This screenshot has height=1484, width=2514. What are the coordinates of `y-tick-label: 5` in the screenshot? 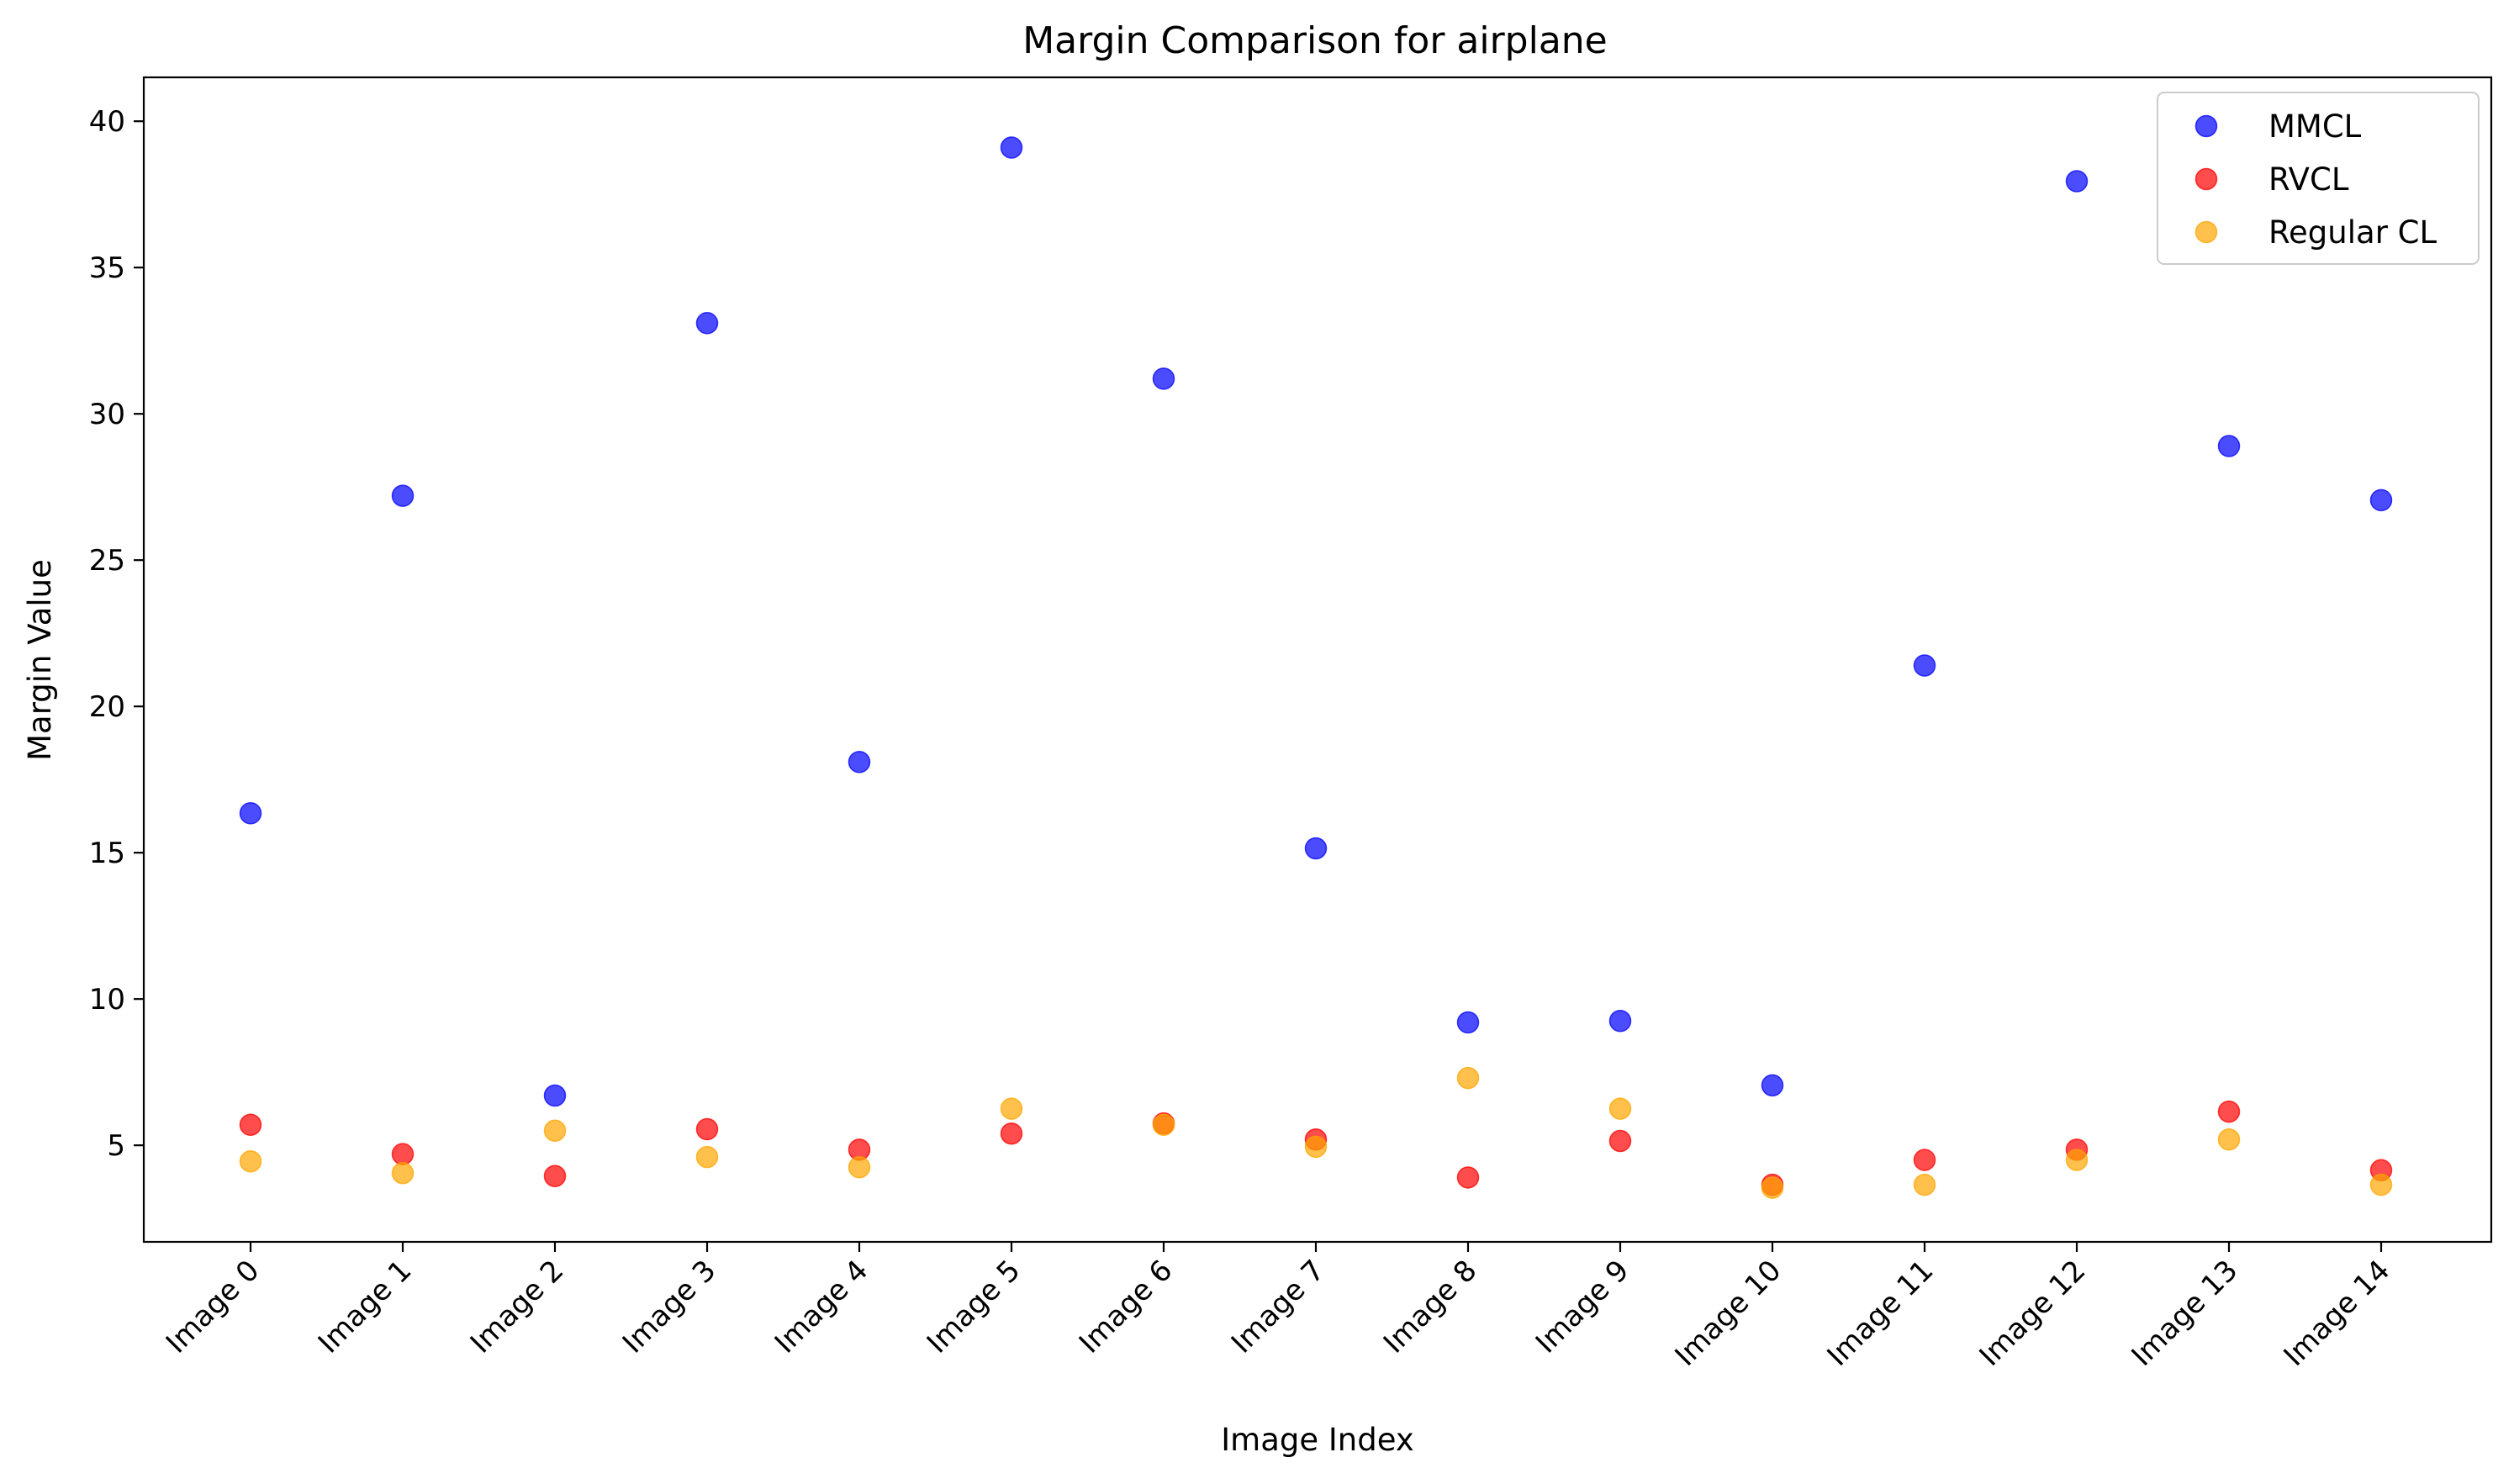 It's located at (116, 1146).